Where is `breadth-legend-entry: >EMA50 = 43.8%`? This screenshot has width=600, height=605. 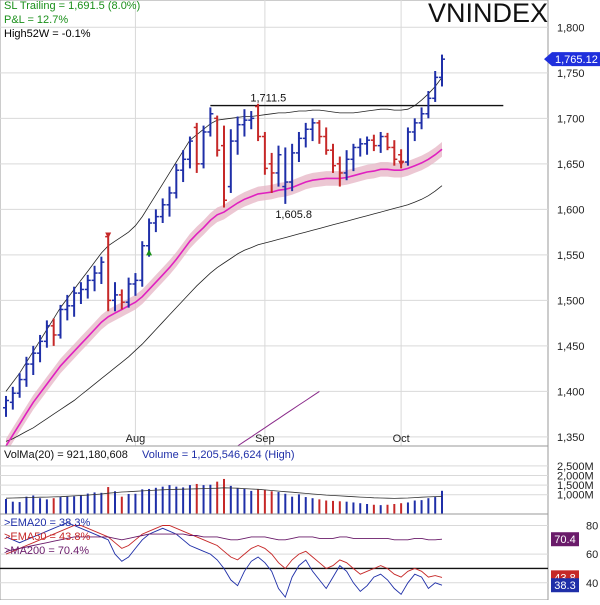 breadth-legend-entry: >EMA50 = 43.8% is located at coordinates (47, 537).